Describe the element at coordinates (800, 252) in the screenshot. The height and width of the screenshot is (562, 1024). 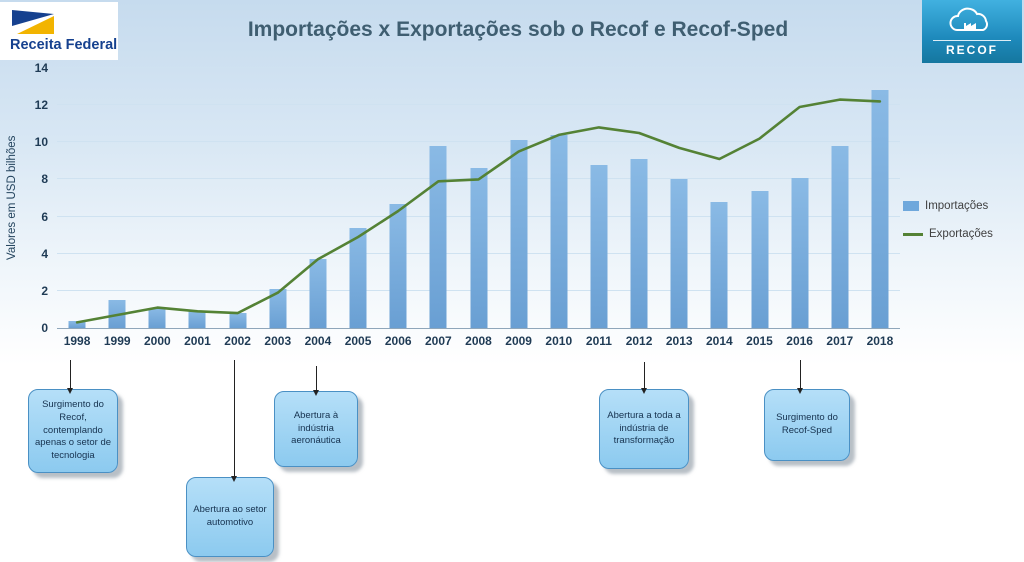
I see `bar-2016` at that location.